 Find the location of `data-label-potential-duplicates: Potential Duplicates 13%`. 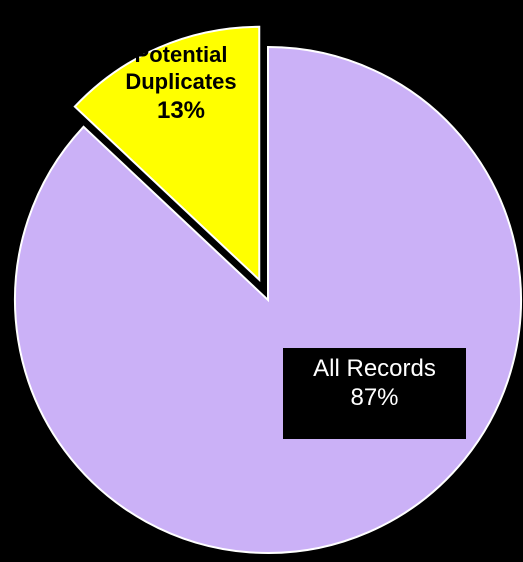

data-label-potential-duplicates: Potential Duplicates 13% is located at coordinates (181, 83).